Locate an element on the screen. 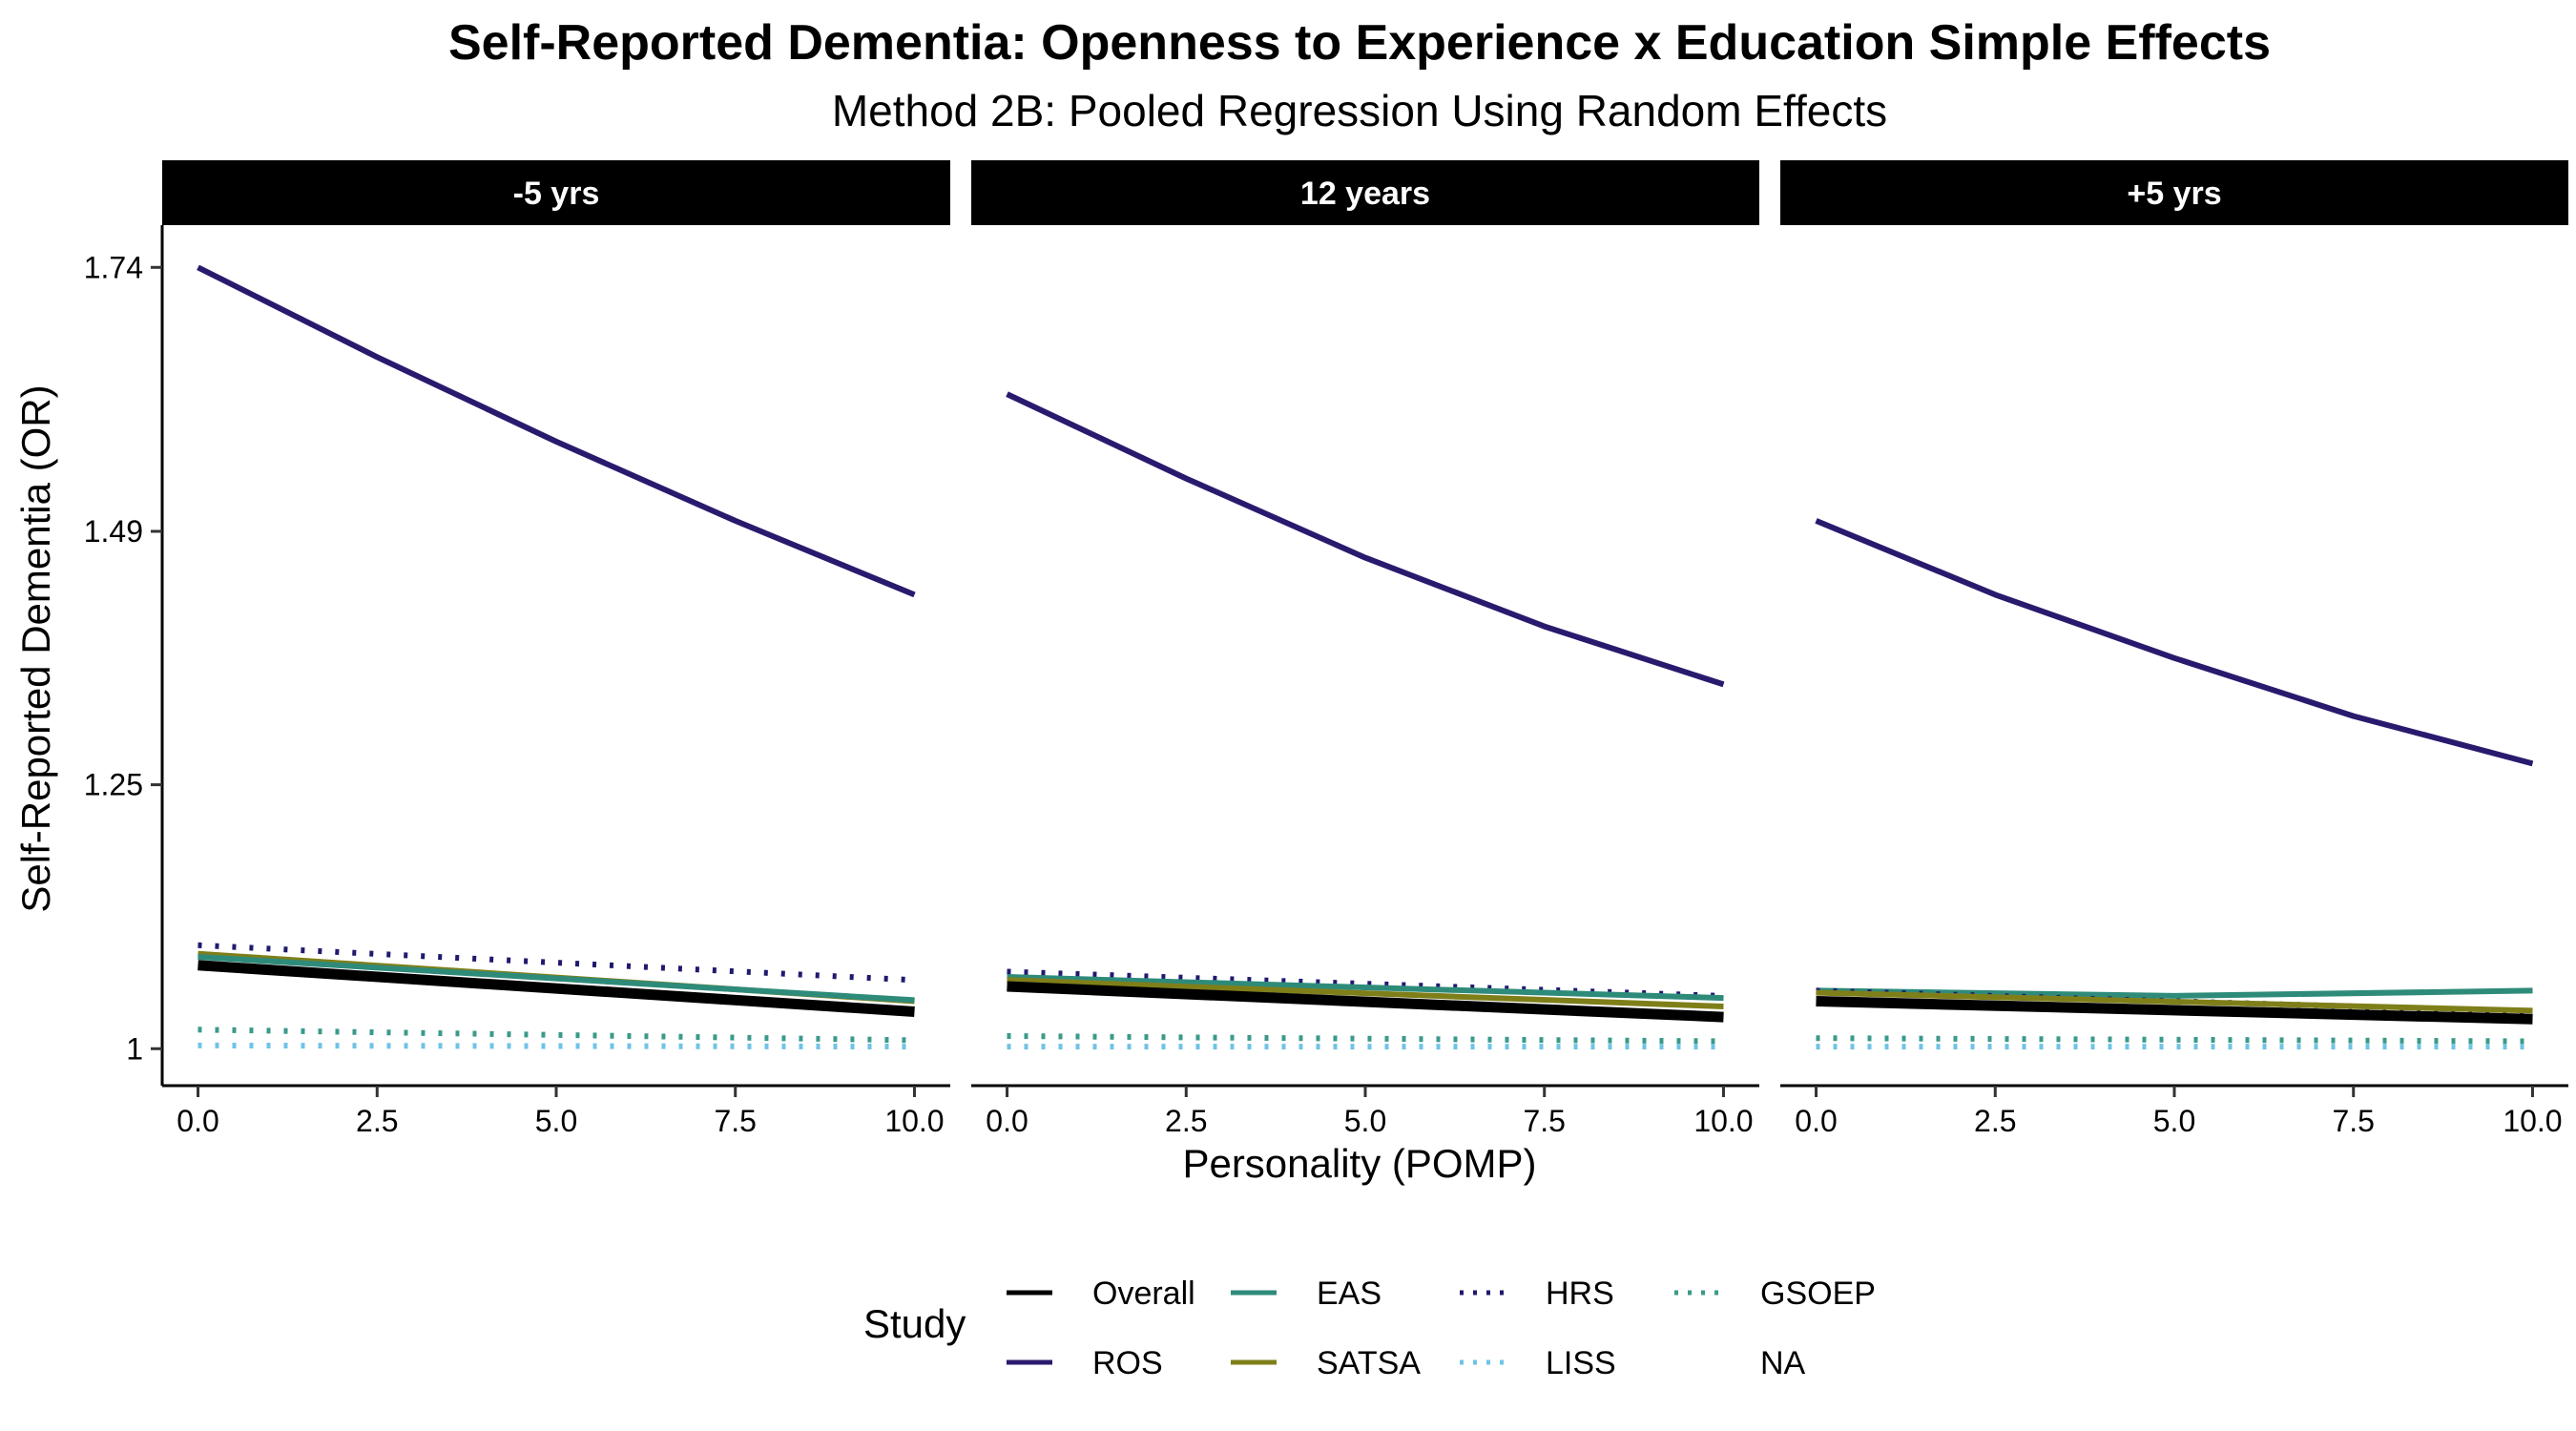 The width and height of the screenshot is (2576, 1431). legend-item-overall: Overall is located at coordinates (1101, 1293).